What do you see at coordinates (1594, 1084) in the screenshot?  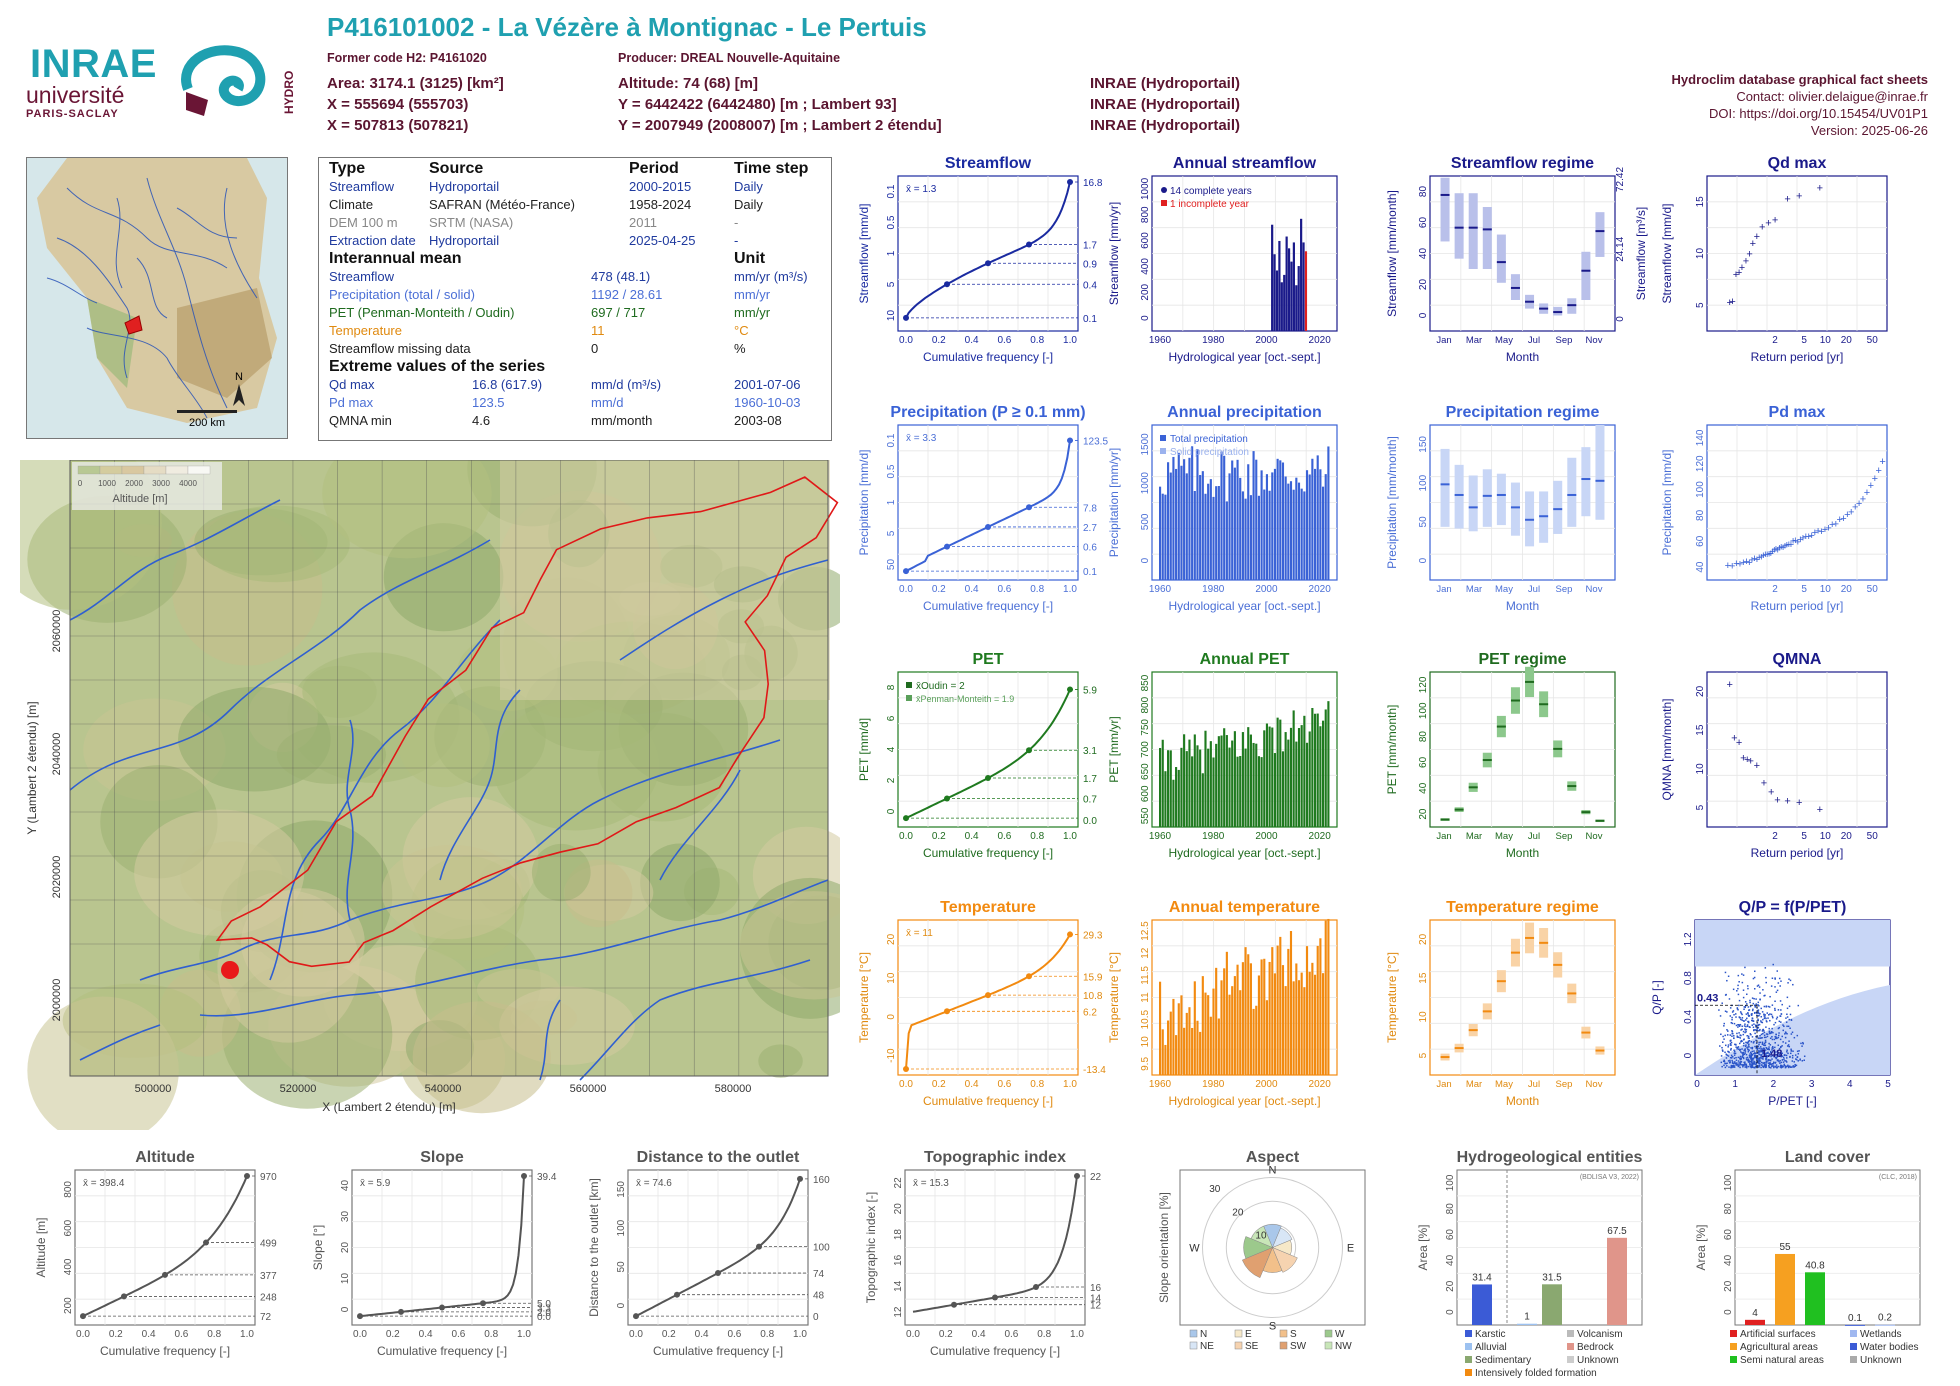 I see `temperature_regime-xtick: Nov` at bounding box center [1594, 1084].